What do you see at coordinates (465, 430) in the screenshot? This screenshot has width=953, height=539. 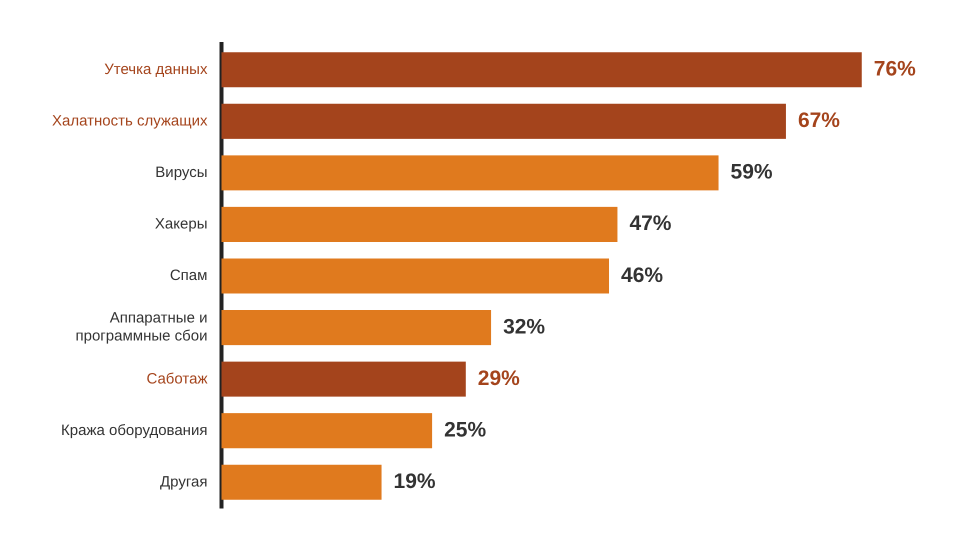 I see `data-label: 25%` at bounding box center [465, 430].